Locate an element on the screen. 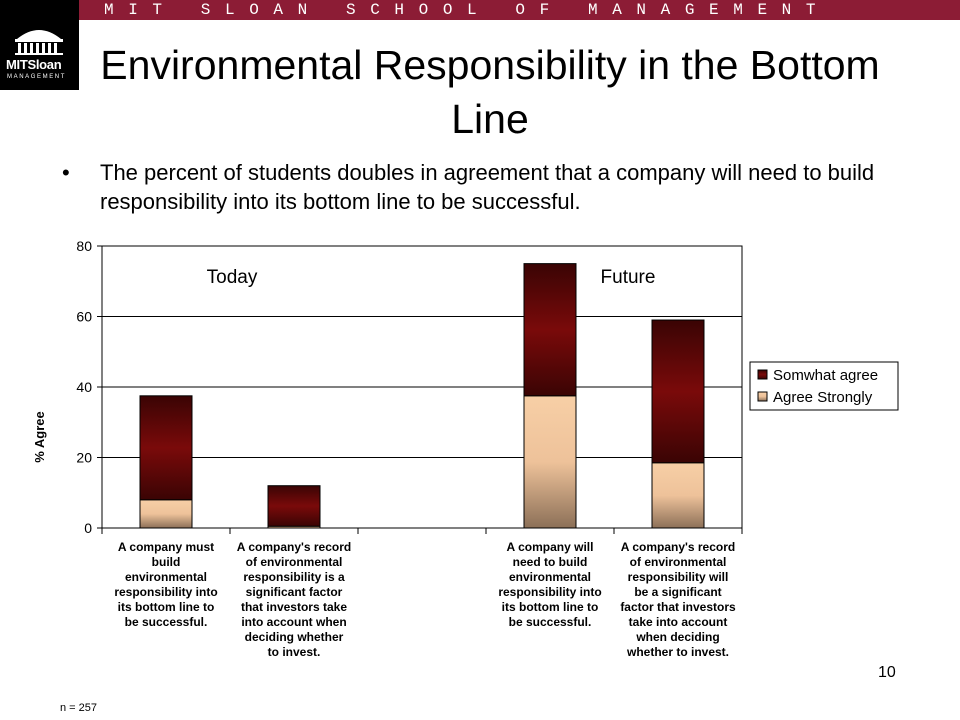 The height and width of the screenshot is (720, 960). legend-label: Agree Strongly is located at coordinates (823, 397).